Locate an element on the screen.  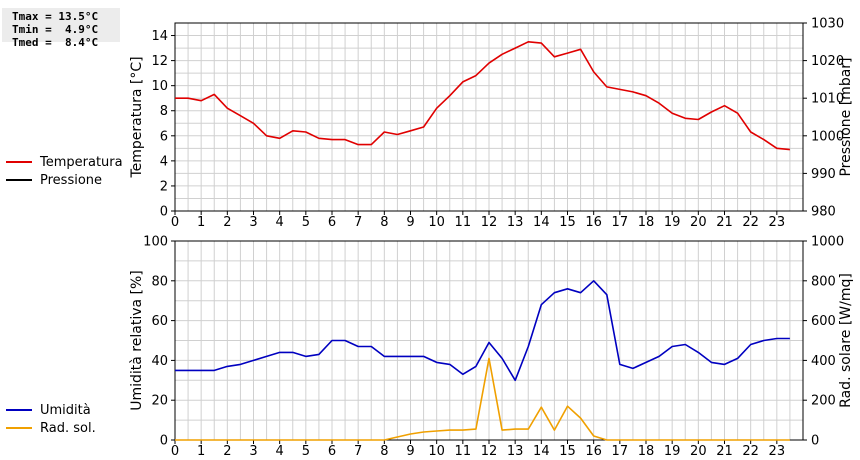
y2-axis-label-top: Pressione [mbar] is located at coordinates (846, 116).